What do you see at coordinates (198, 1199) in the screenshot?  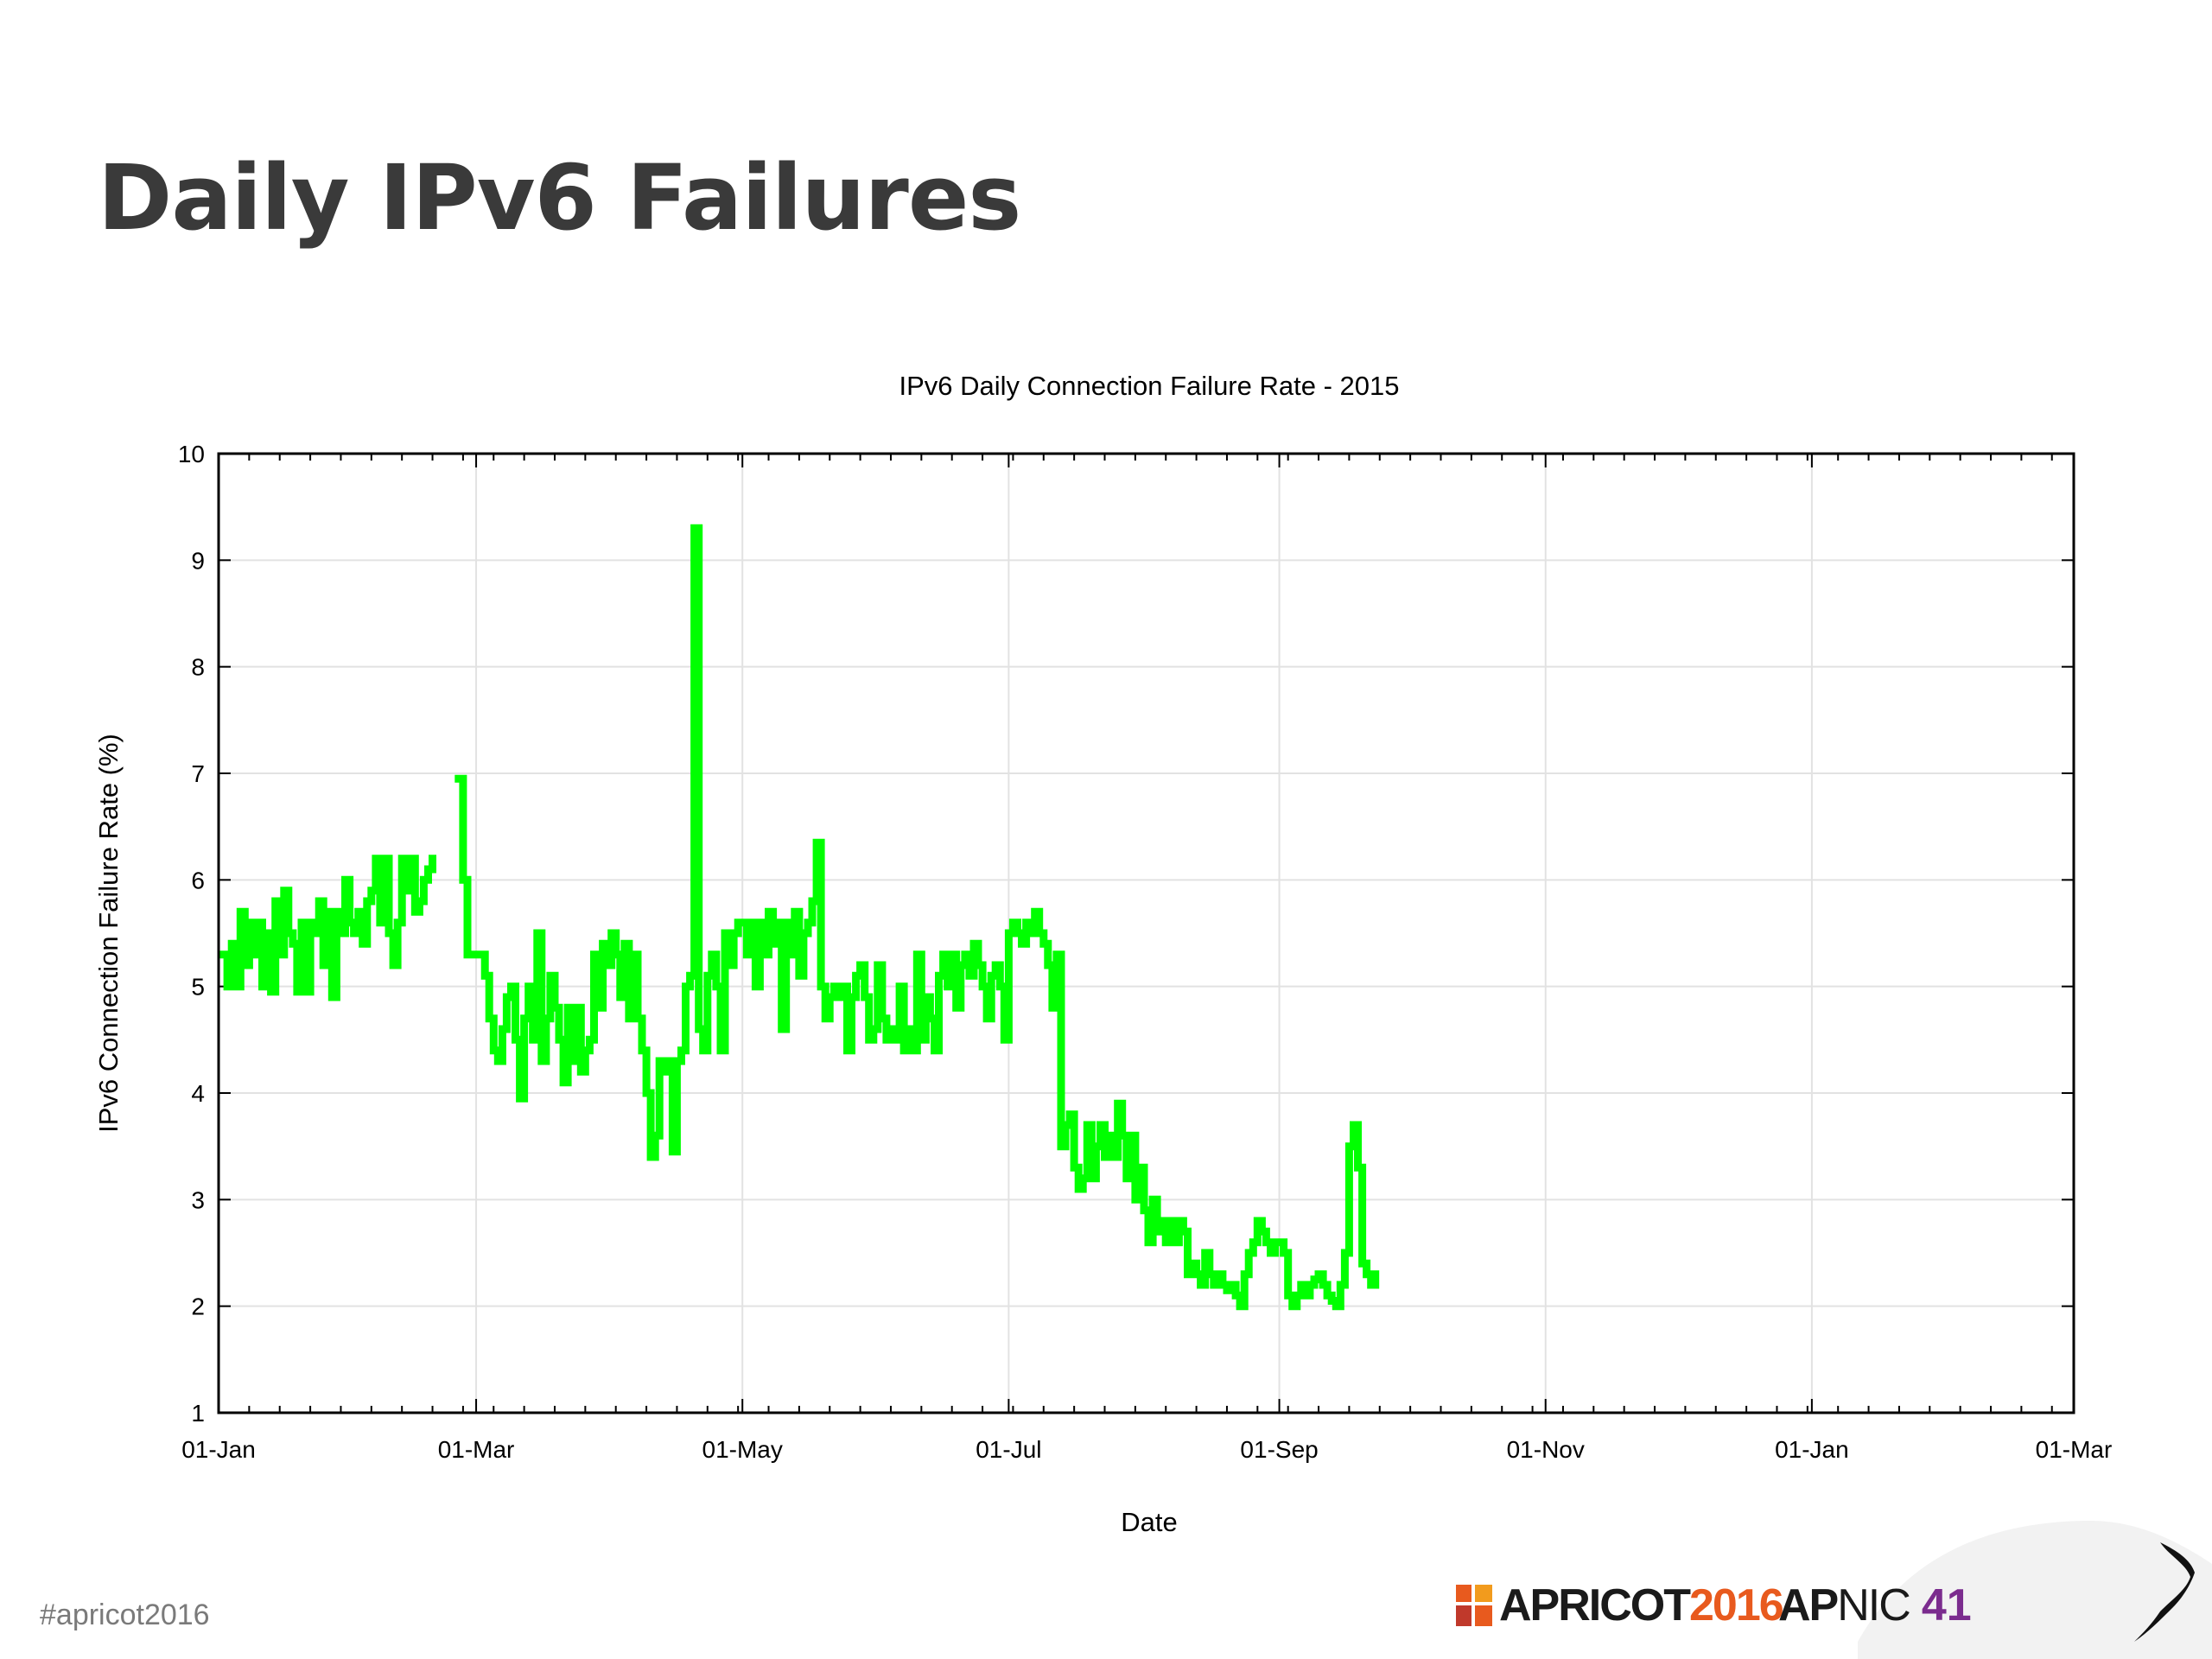 I see `y-tick-label: 3` at bounding box center [198, 1199].